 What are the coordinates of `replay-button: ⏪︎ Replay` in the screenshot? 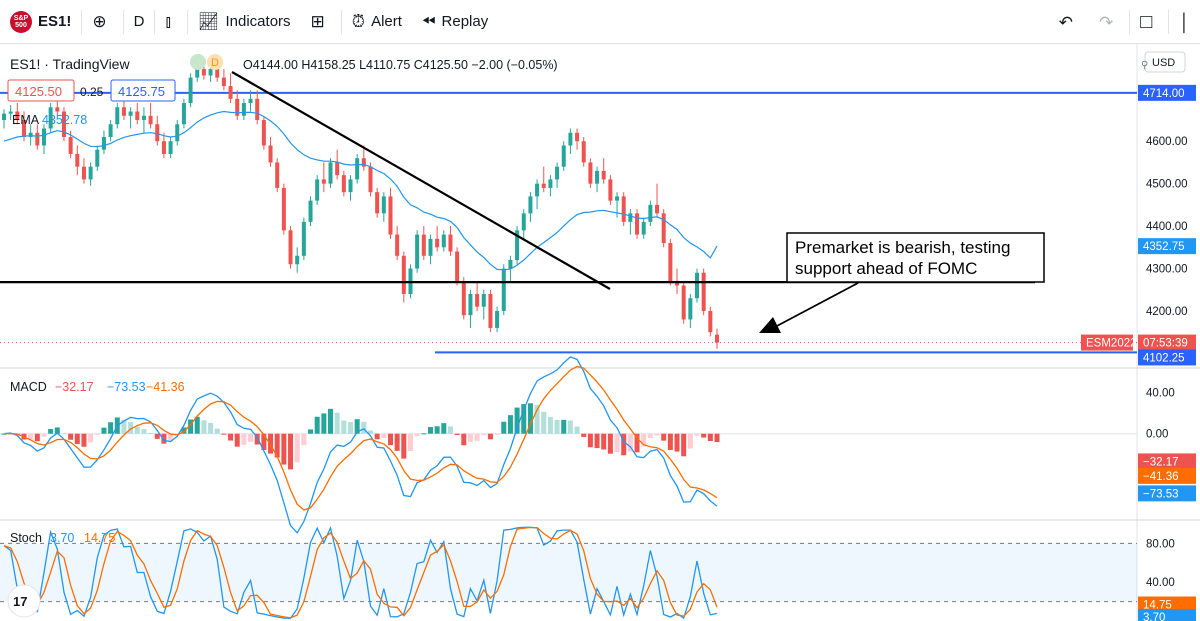 It's located at (455, 22).